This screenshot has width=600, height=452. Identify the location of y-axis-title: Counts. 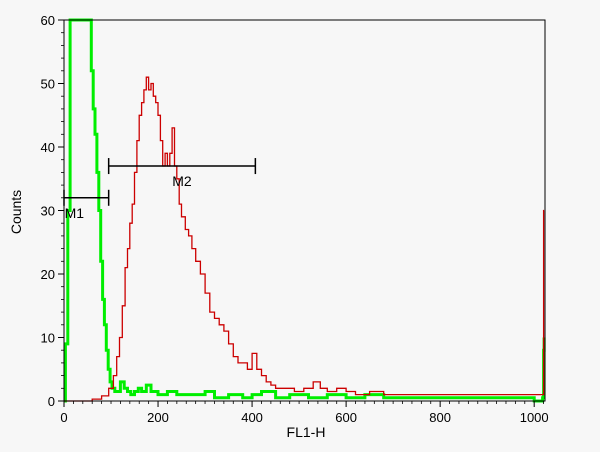
(16, 212).